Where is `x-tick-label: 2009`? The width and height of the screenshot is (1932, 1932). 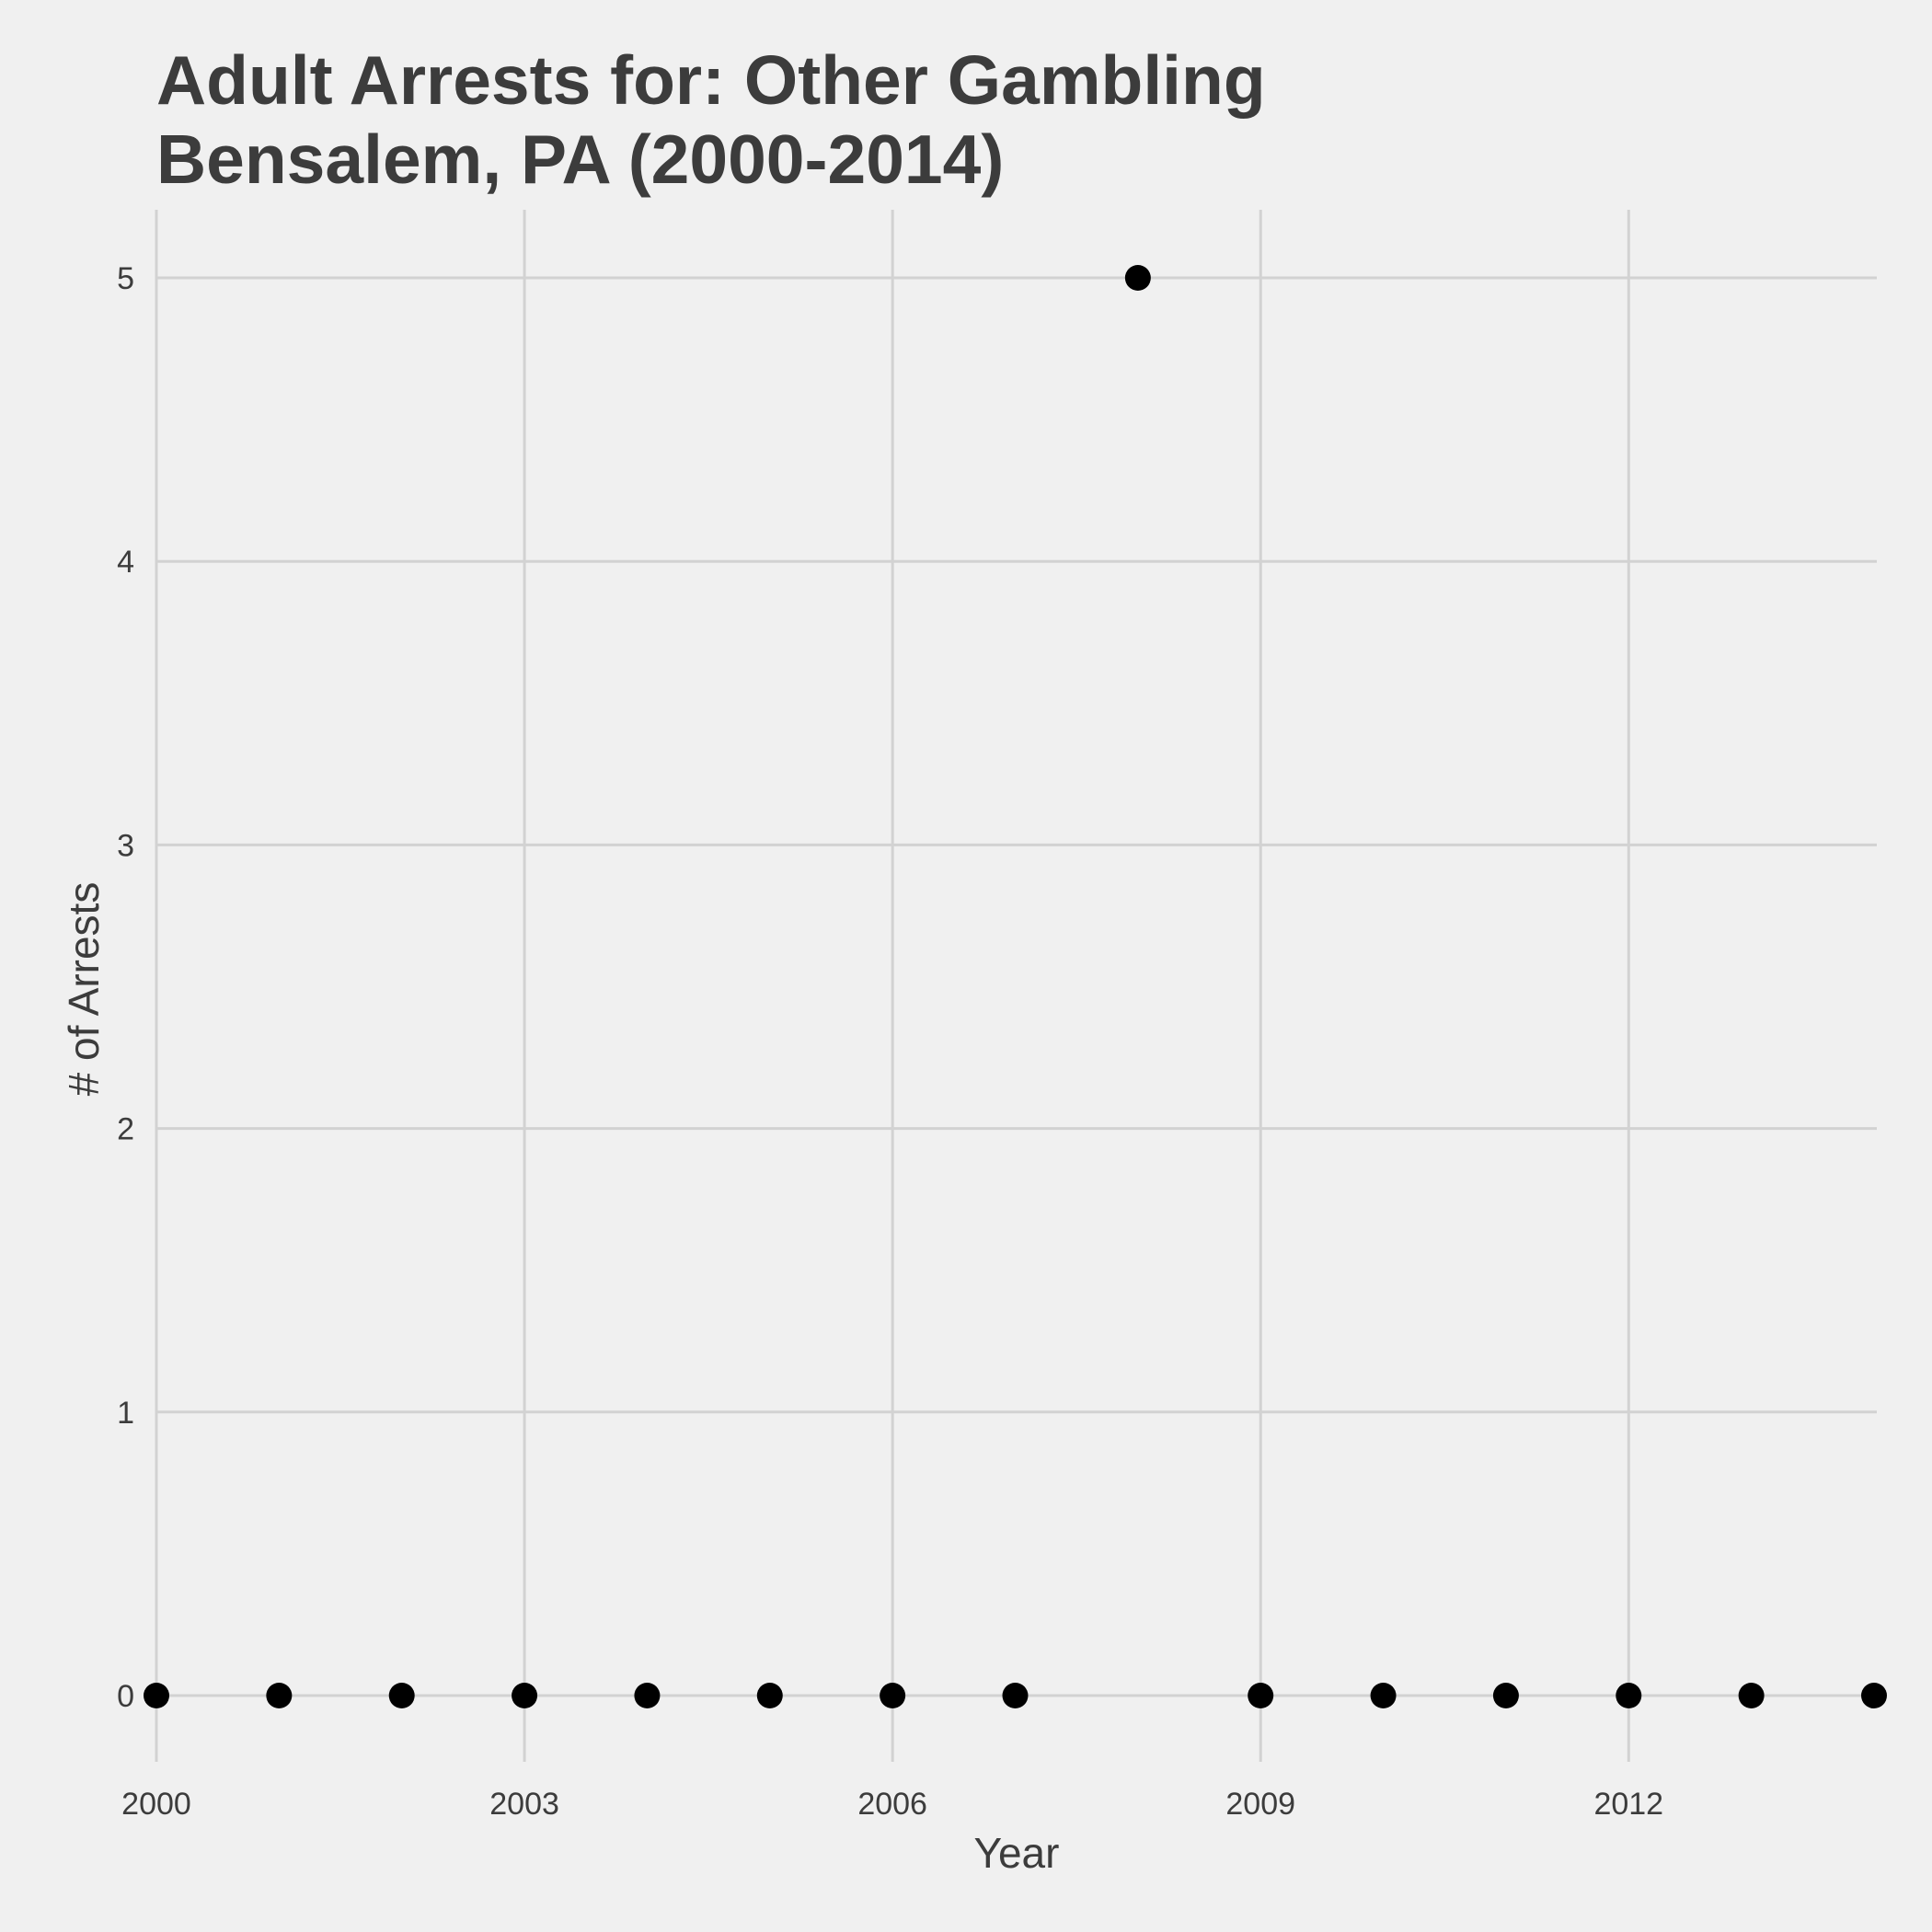
x-tick-label: 2009 is located at coordinates (1260, 1804).